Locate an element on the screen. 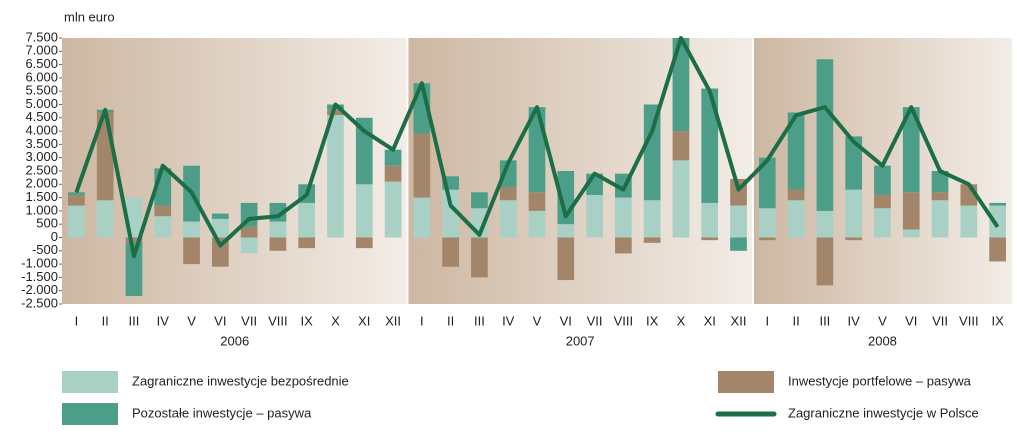 The width and height of the screenshot is (1017, 434). y-tick-label: -2.000 is located at coordinates (39, 289).